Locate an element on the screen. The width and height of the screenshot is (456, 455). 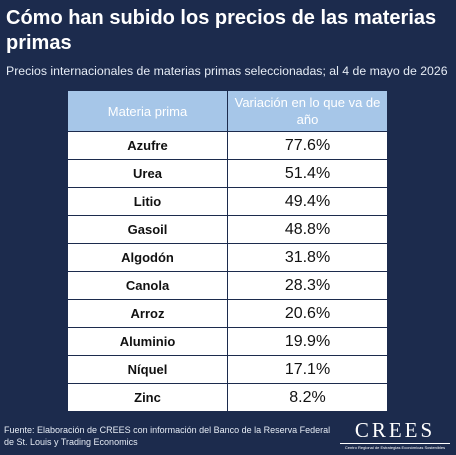
table-row: Gasoil 48.8% is located at coordinates (227, 229).